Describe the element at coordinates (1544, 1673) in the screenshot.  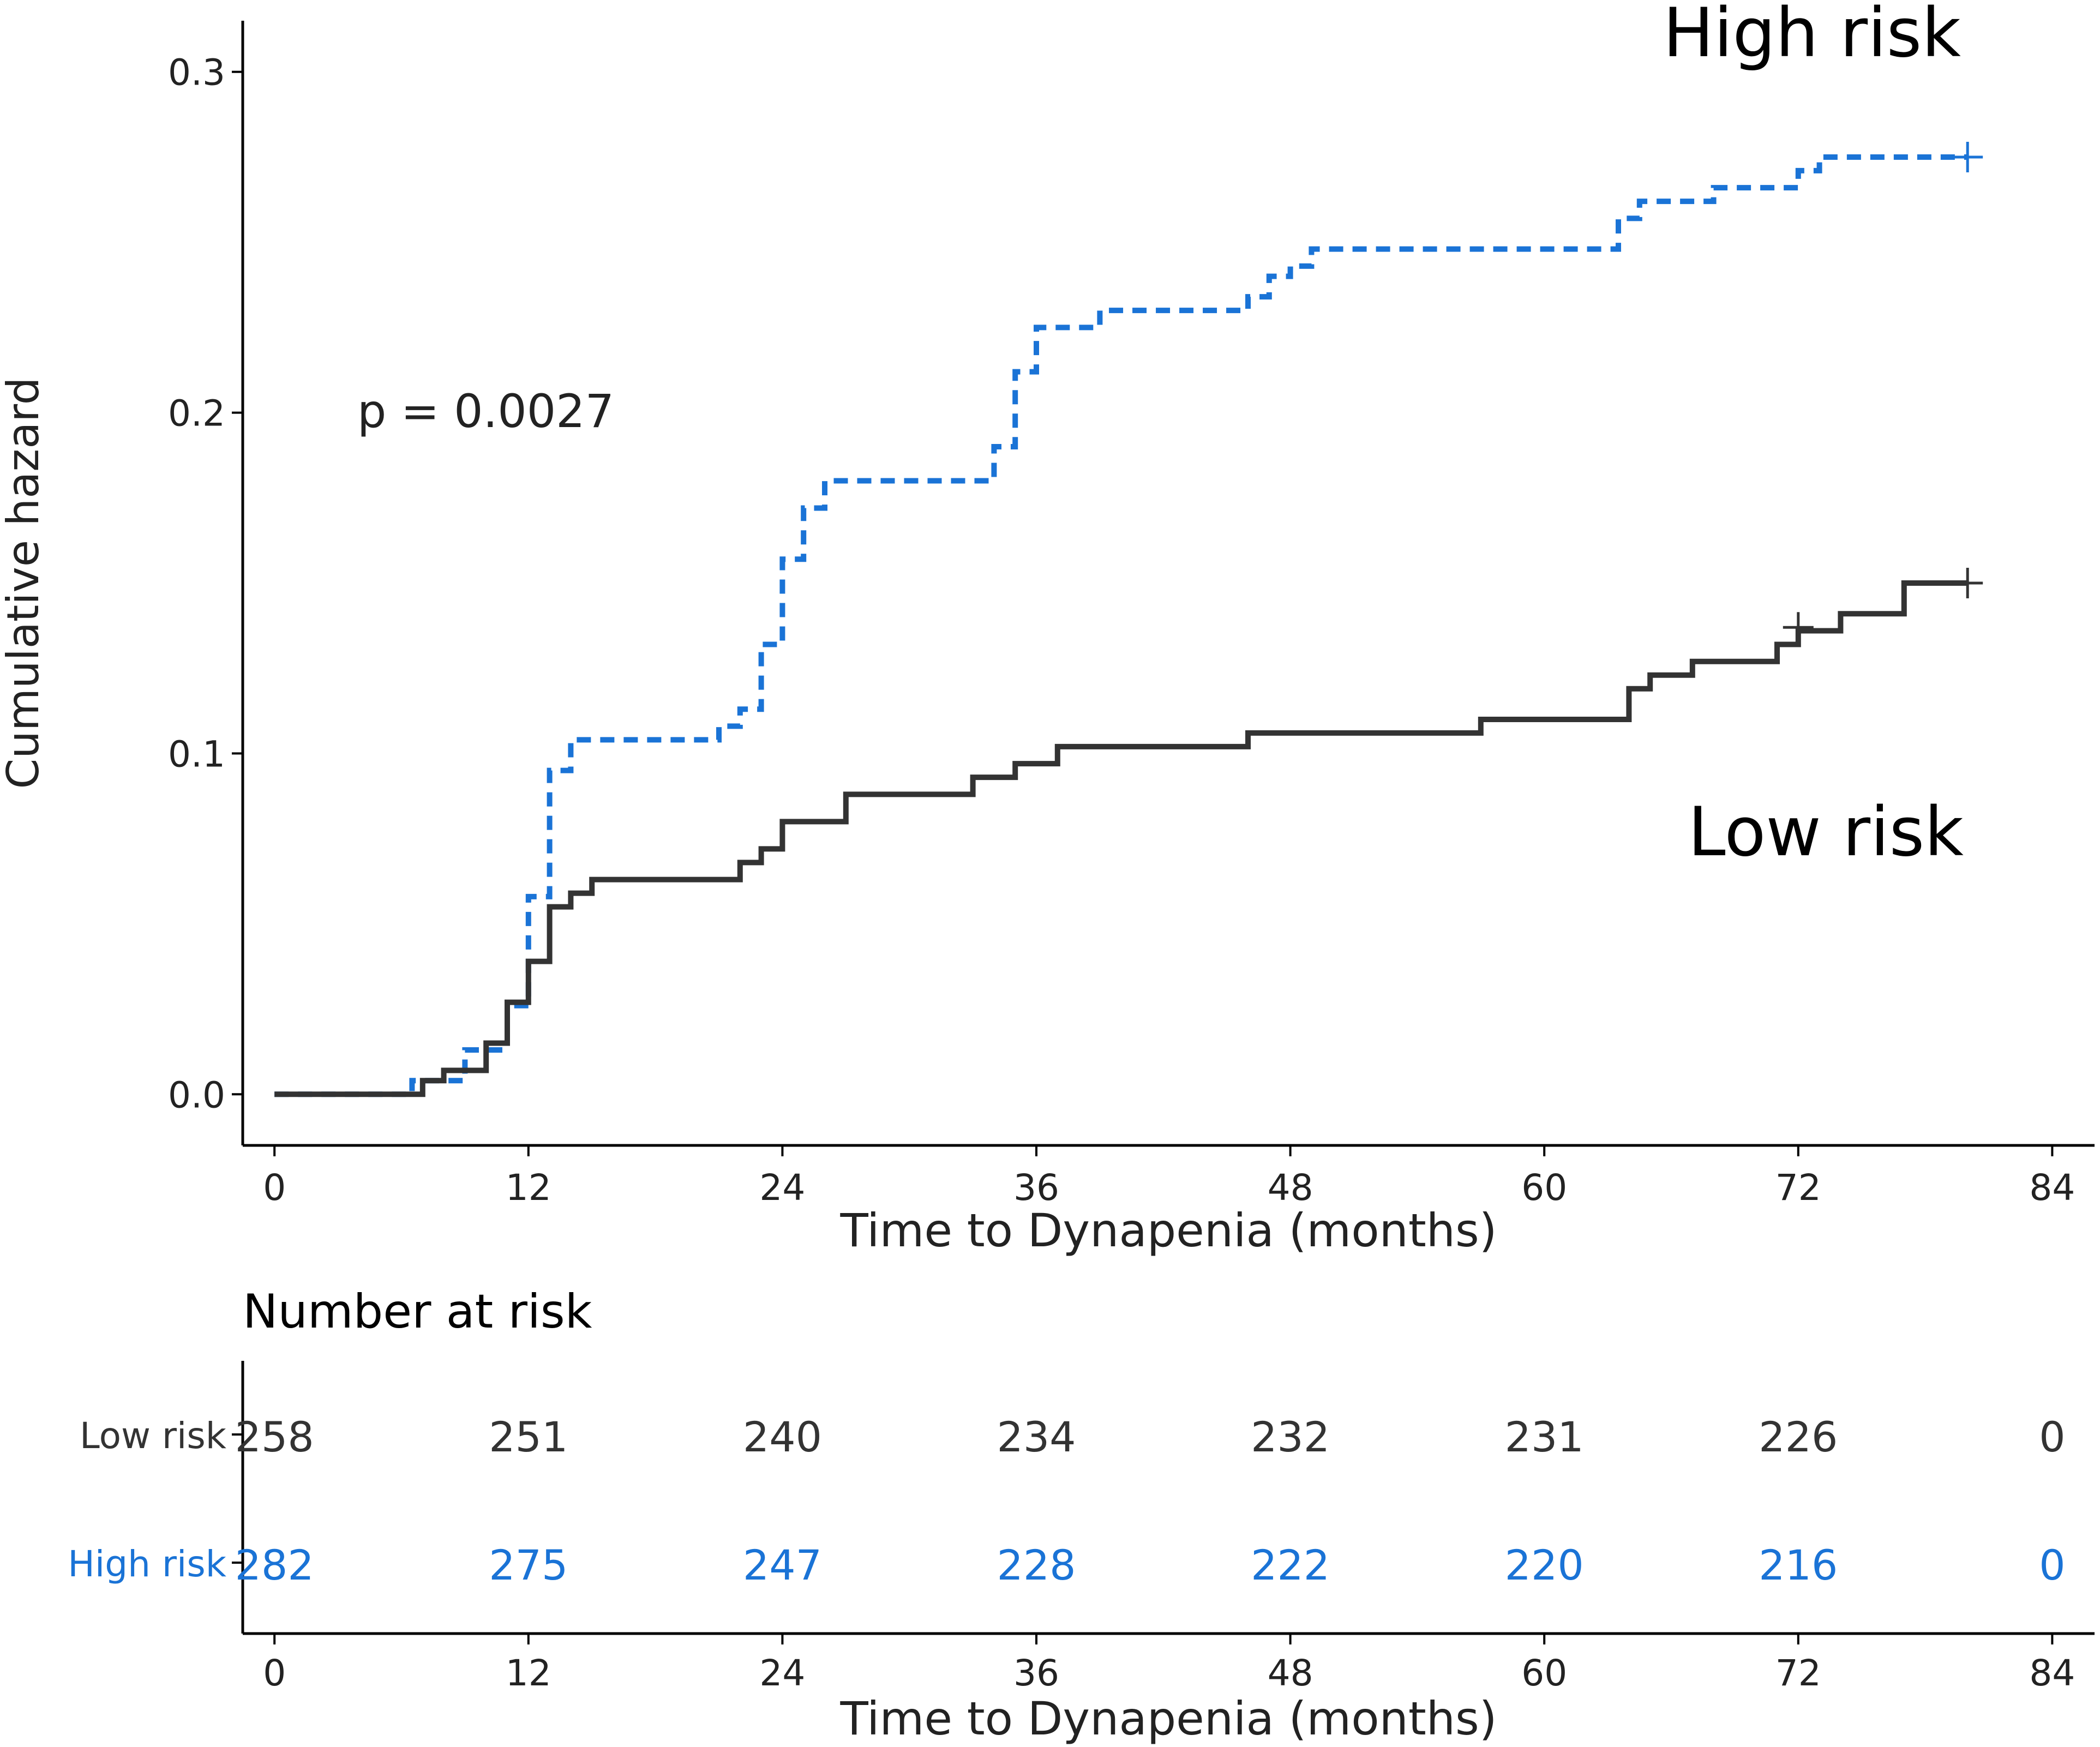
I see `risk-x-tick-label: 60` at that location.